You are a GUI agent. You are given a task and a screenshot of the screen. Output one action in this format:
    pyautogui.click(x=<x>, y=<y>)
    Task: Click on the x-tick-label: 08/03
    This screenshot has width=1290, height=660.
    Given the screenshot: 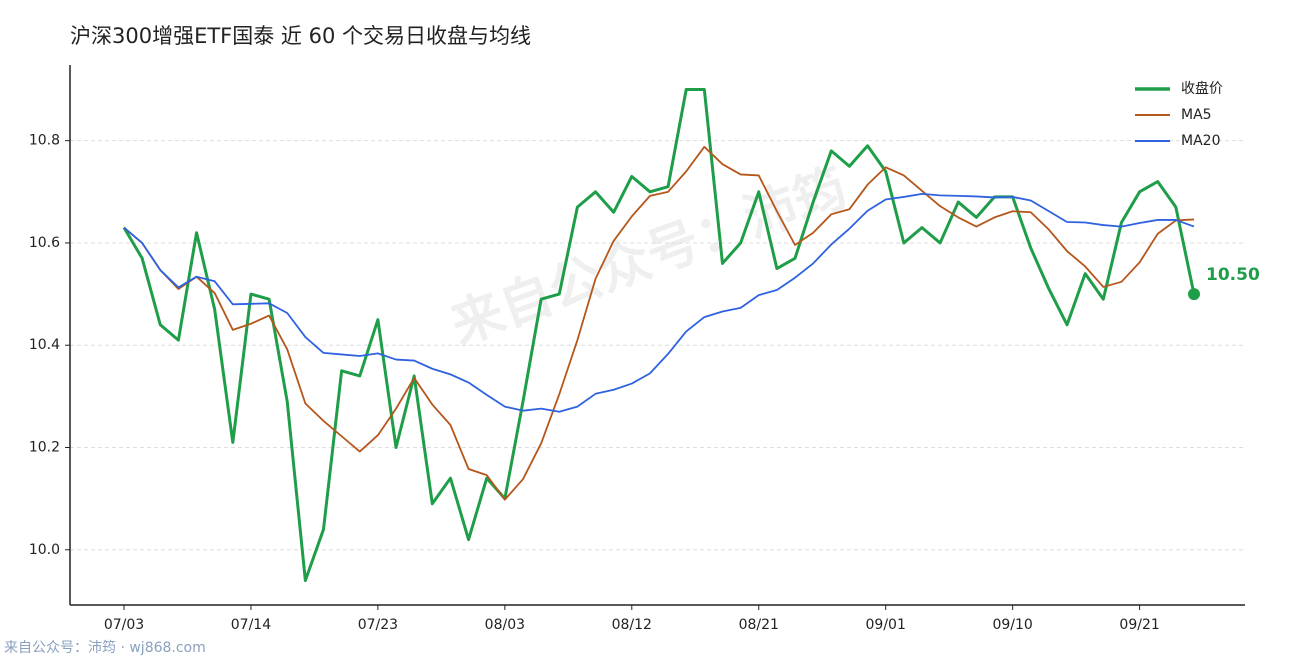 What is the action you would take?
    pyautogui.click(x=505, y=625)
    